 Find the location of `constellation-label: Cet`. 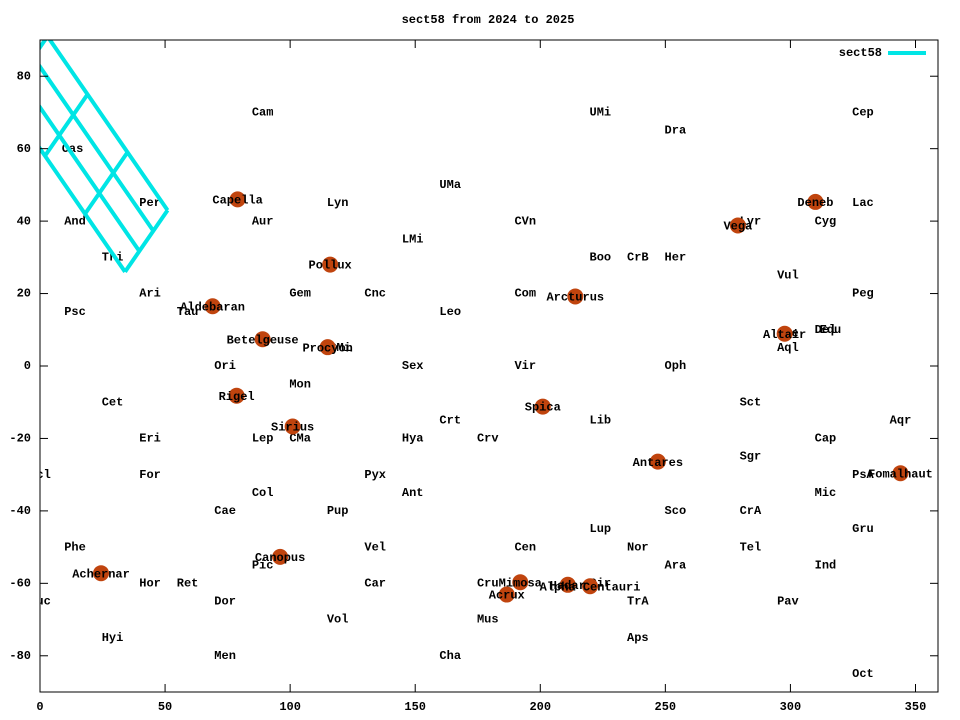

constellation-label: Cet is located at coordinates (113, 402).